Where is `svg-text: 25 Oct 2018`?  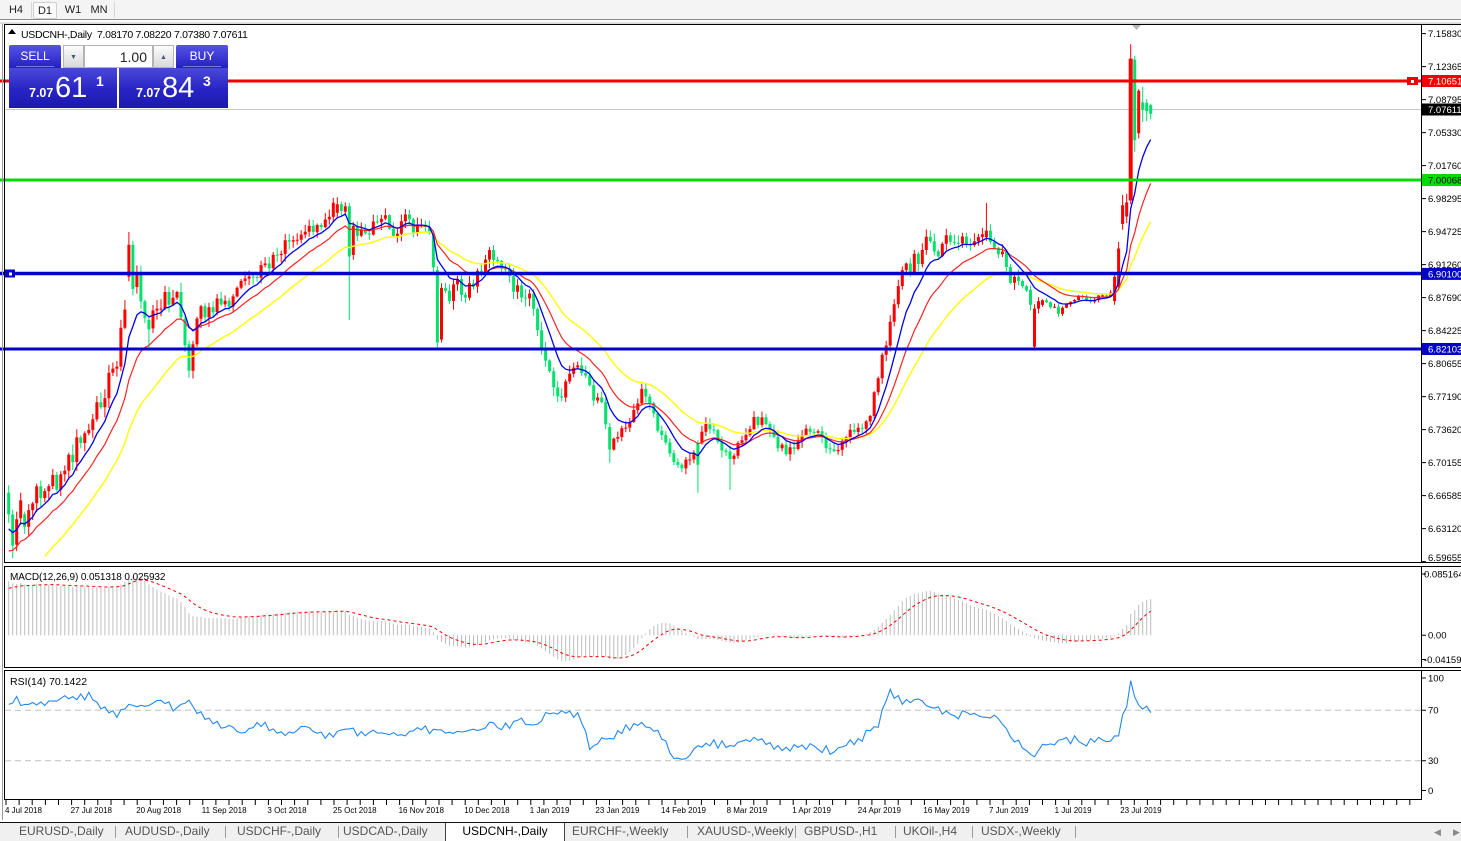
svg-text: 25 Oct 2018 is located at coordinates (355, 810).